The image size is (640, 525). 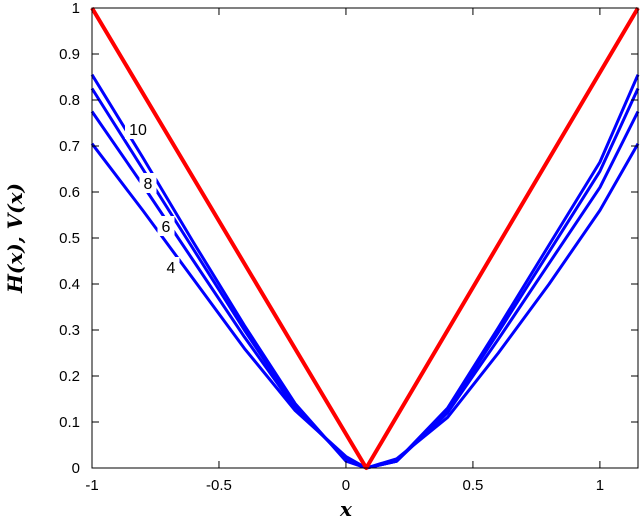 I want to click on y-tick-label: 0, so click(x=76, y=468).